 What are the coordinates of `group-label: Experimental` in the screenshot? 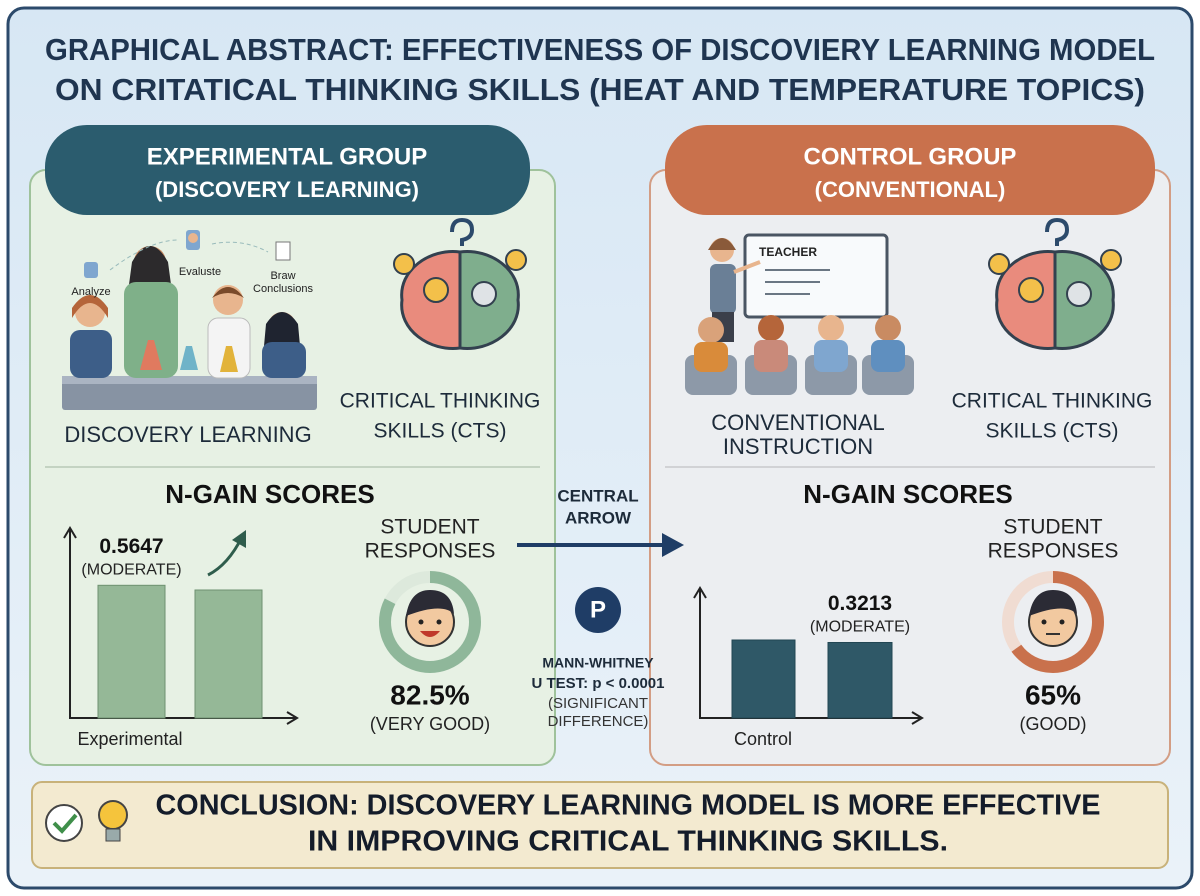 It's located at (129, 739).